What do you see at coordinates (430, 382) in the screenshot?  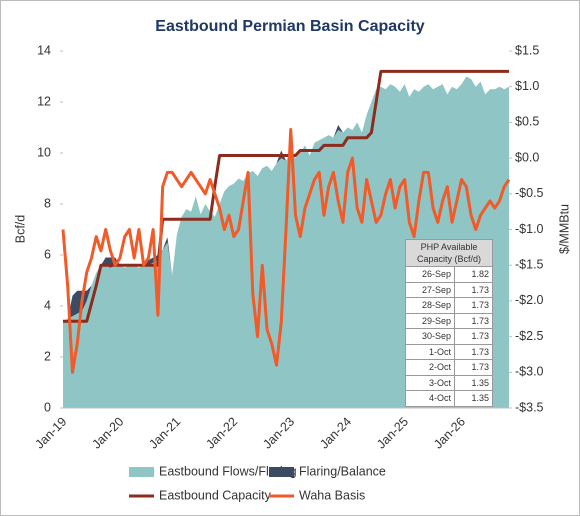 I see `table-date: 3-Oct` at bounding box center [430, 382].